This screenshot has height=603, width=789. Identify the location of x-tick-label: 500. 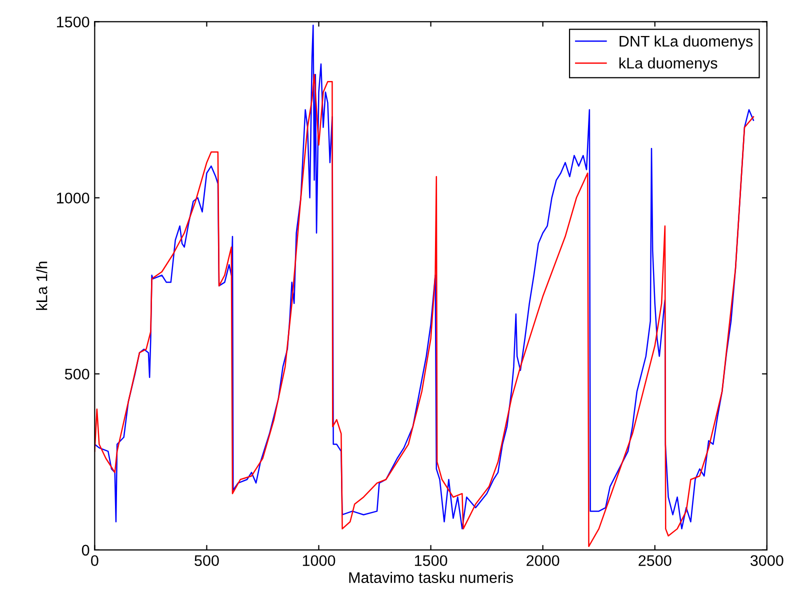
(206, 560).